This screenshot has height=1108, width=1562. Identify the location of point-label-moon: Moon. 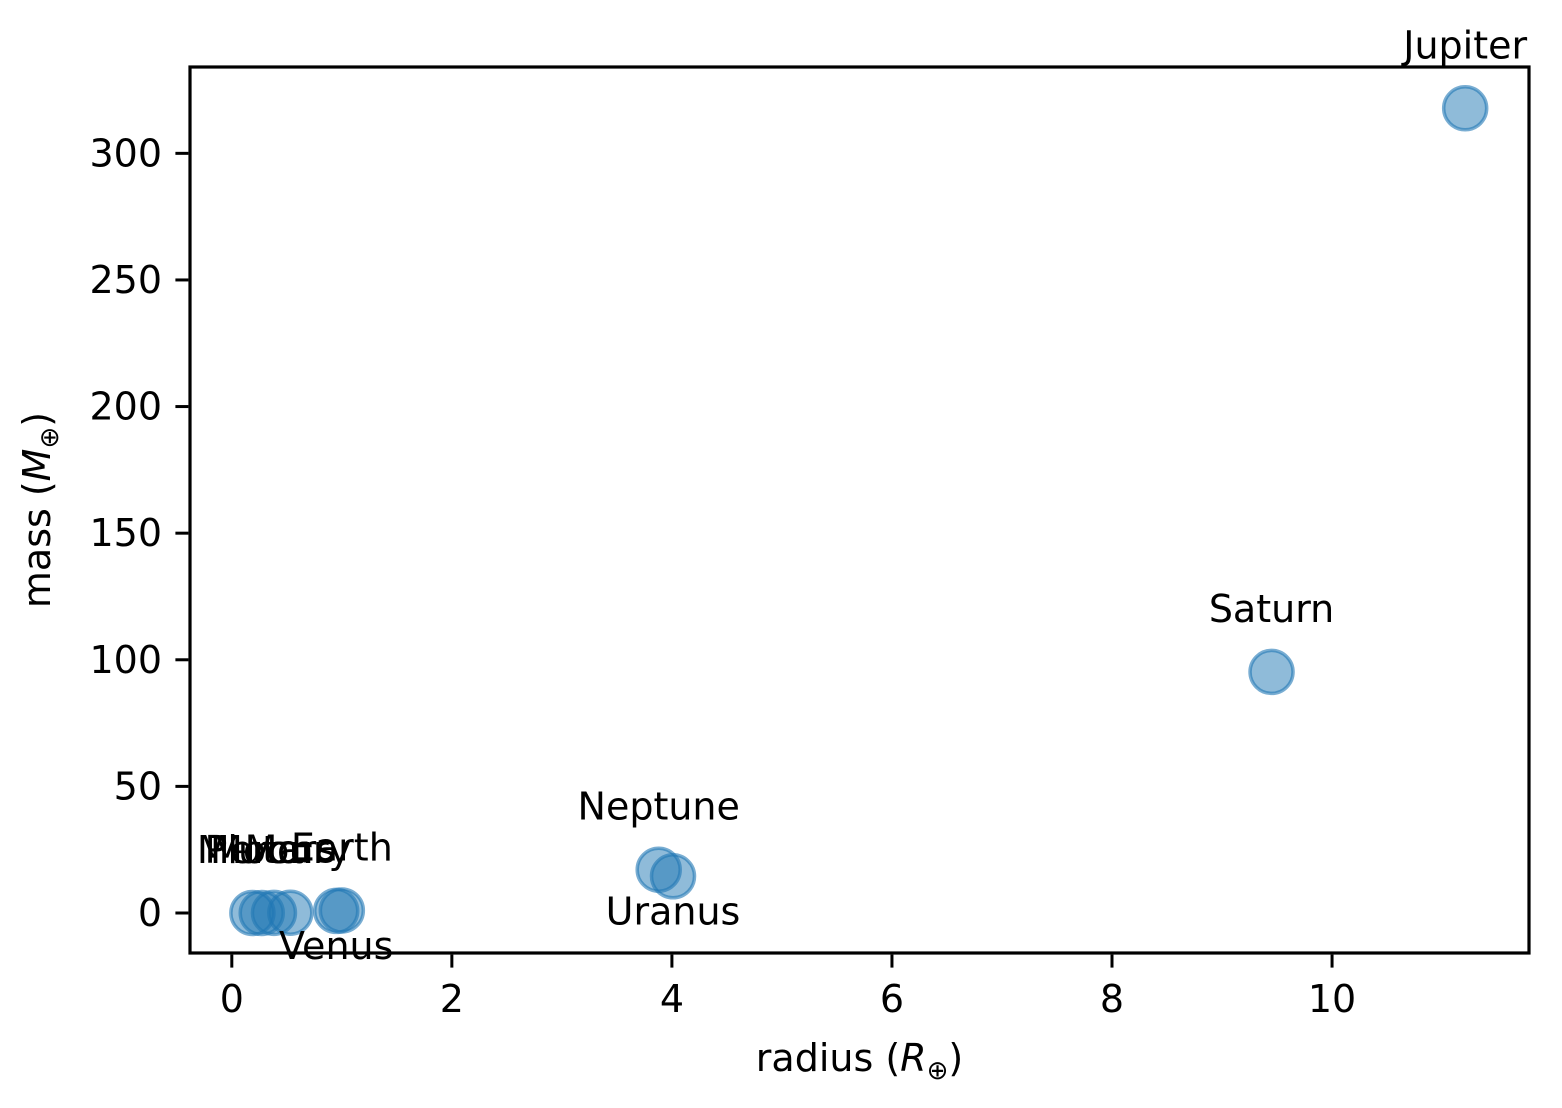
(261, 850).